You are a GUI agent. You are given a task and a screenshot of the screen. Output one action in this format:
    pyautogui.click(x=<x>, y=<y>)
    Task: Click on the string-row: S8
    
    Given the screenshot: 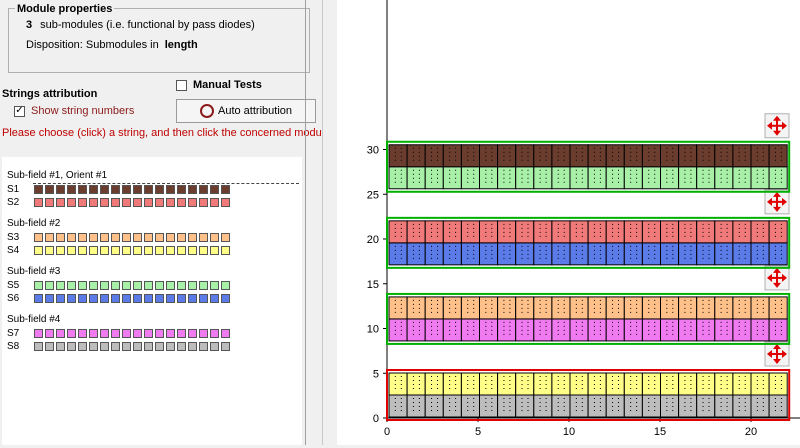 What is the action you would take?
    pyautogui.click(x=118, y=346)
    